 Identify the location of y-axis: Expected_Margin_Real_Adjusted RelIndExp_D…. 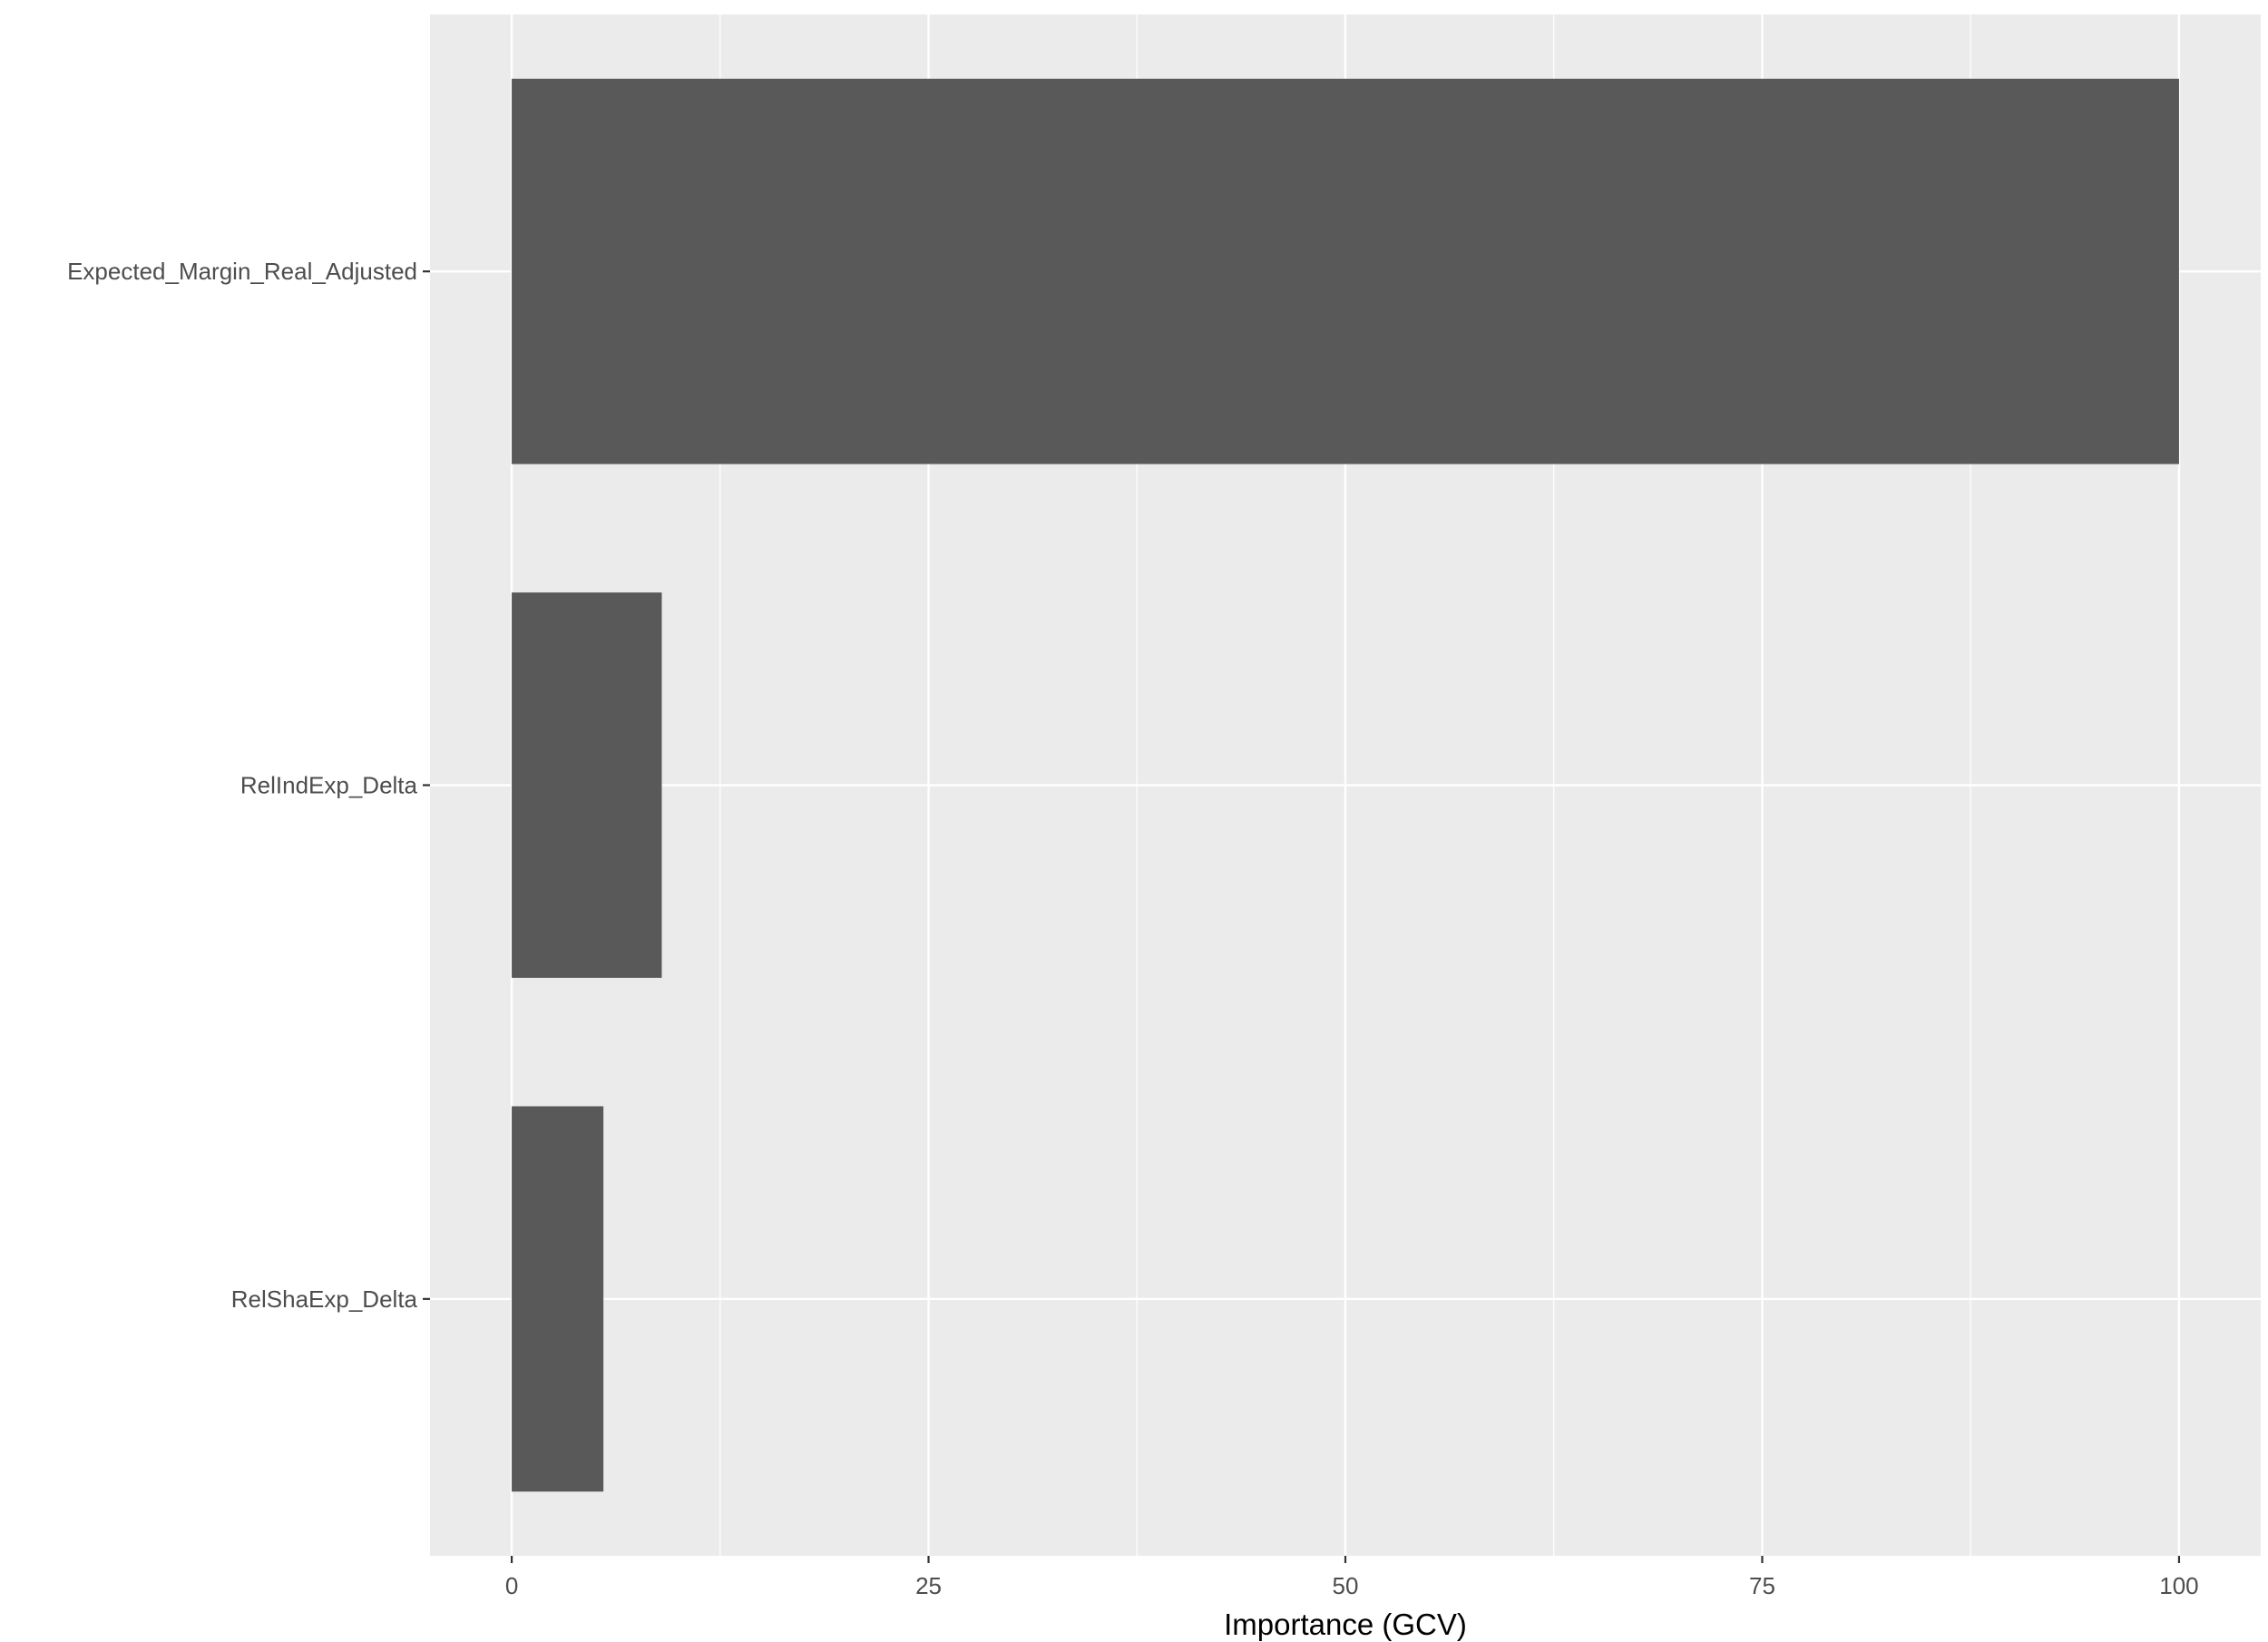
(249, 786).